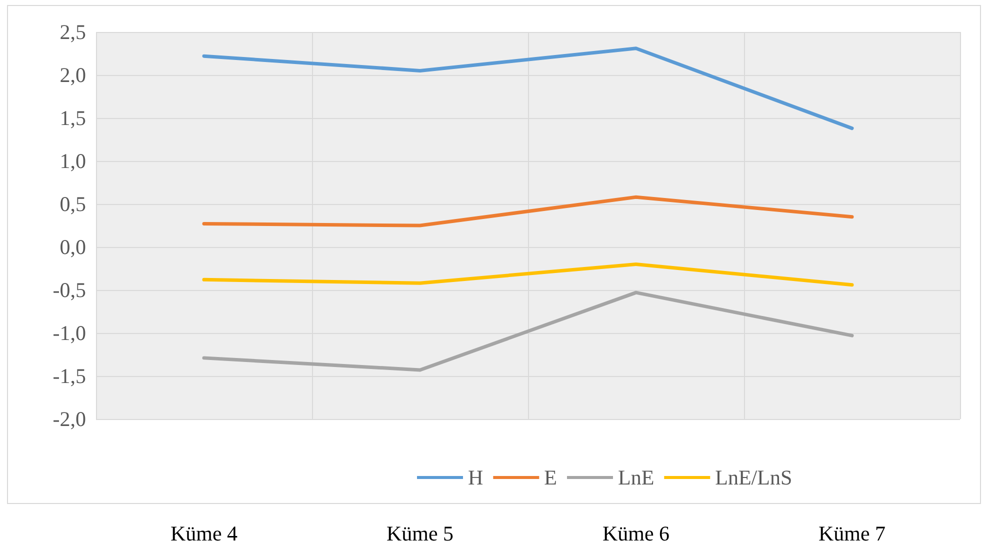 Image resolution: width=982 pixels, height=553 pixels. What do you see at coordinates (476, 478) in the screenshot?
I see `legend-label: H` at bounding box center [476, 478].